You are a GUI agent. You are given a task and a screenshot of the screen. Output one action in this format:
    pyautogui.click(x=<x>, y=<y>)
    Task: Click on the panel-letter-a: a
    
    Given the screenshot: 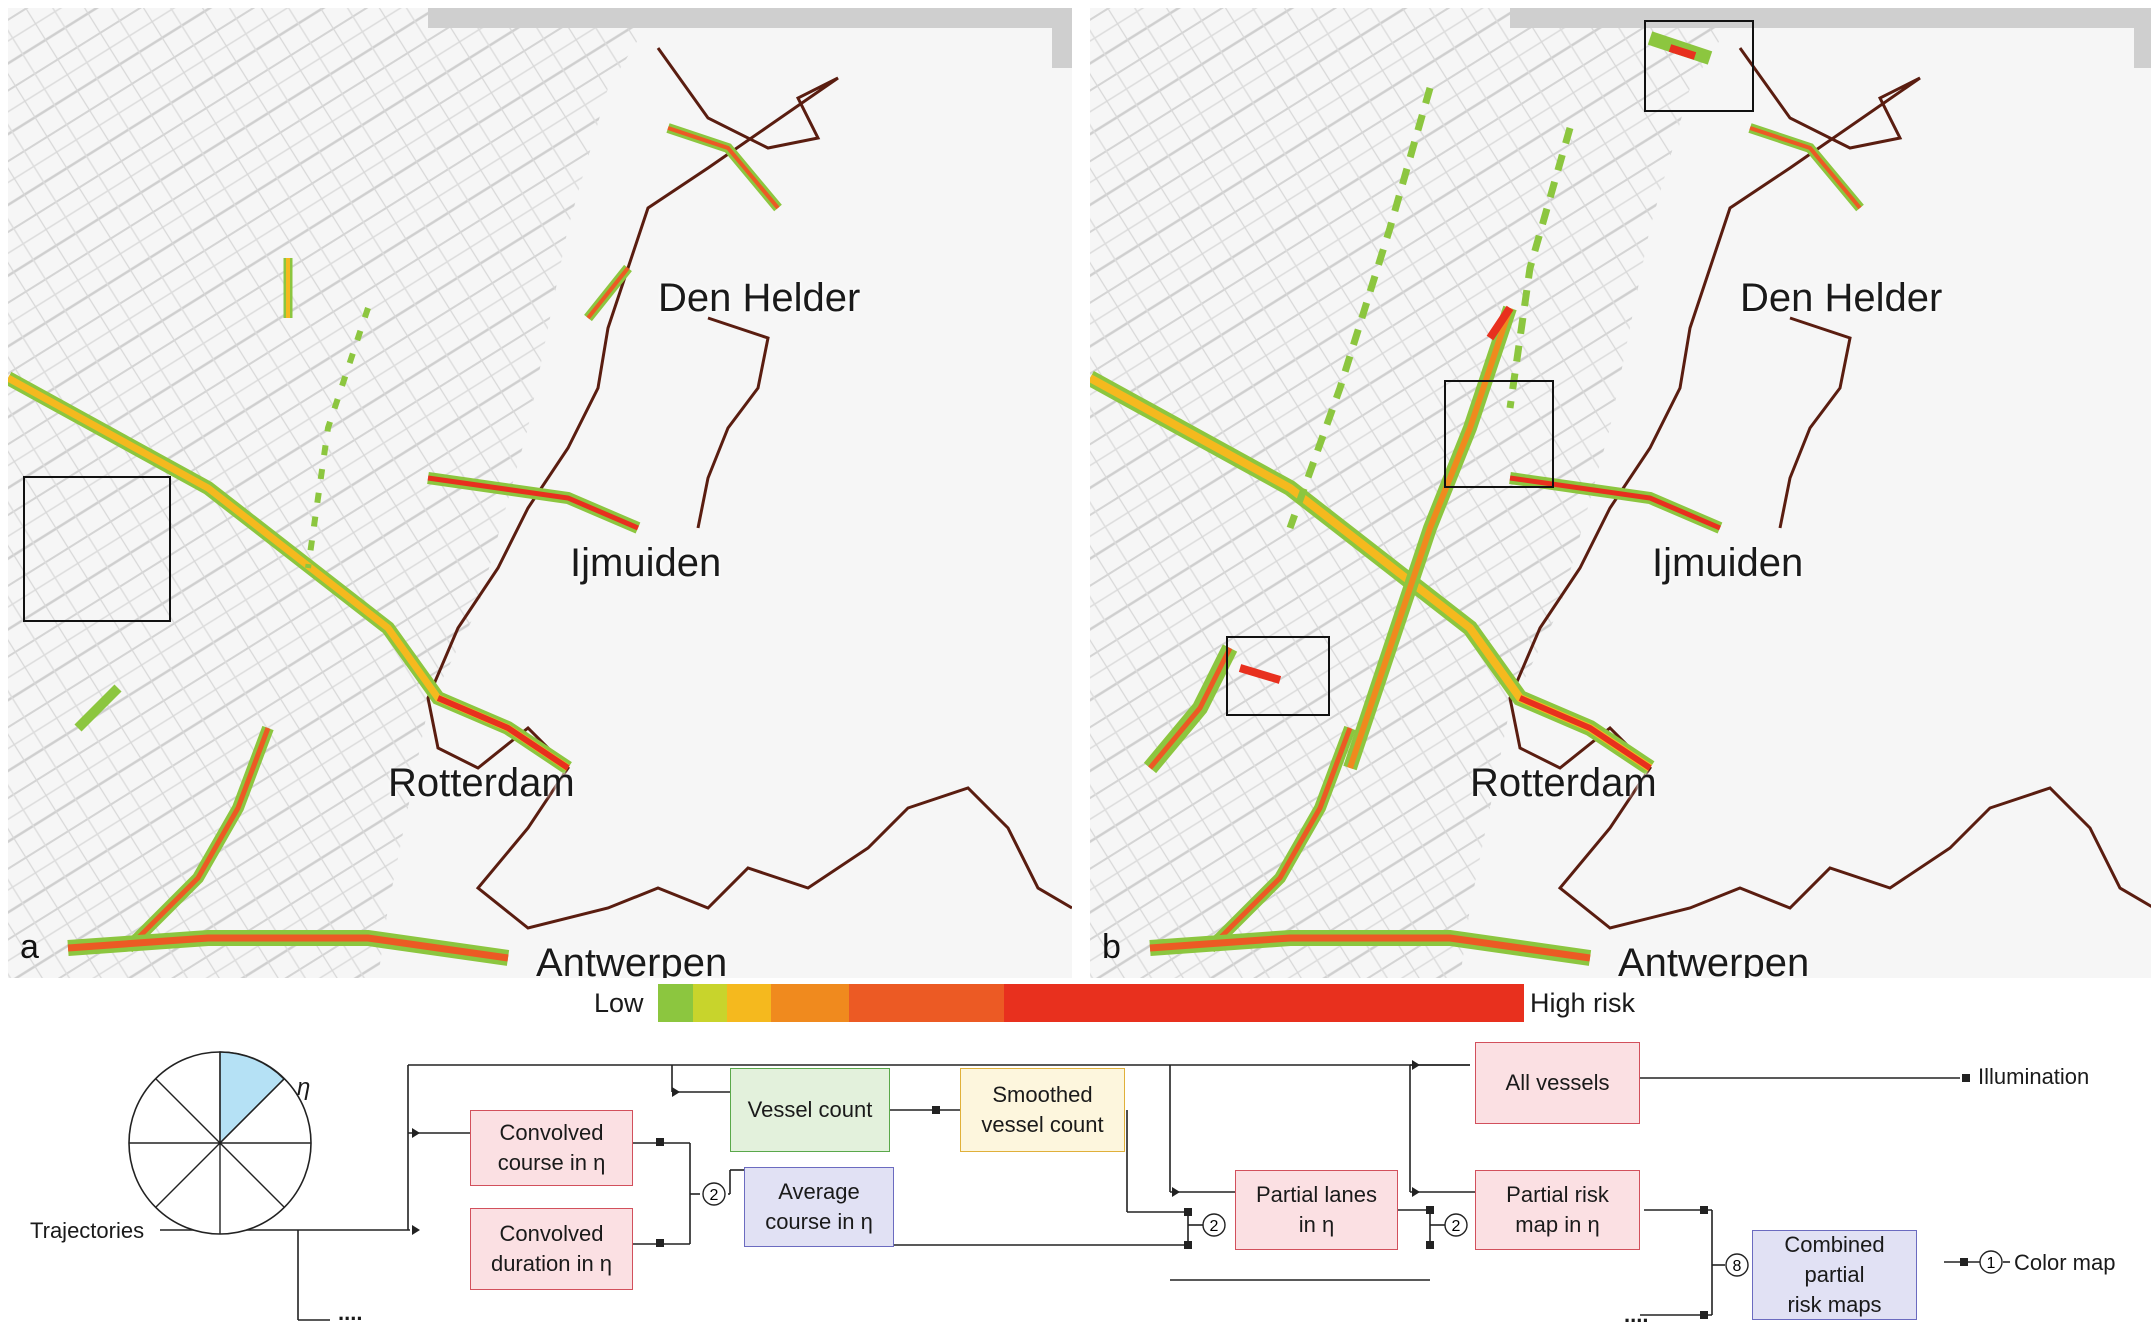 What is the action you would take?
    pyautogui.click(x=29, y=947)
    